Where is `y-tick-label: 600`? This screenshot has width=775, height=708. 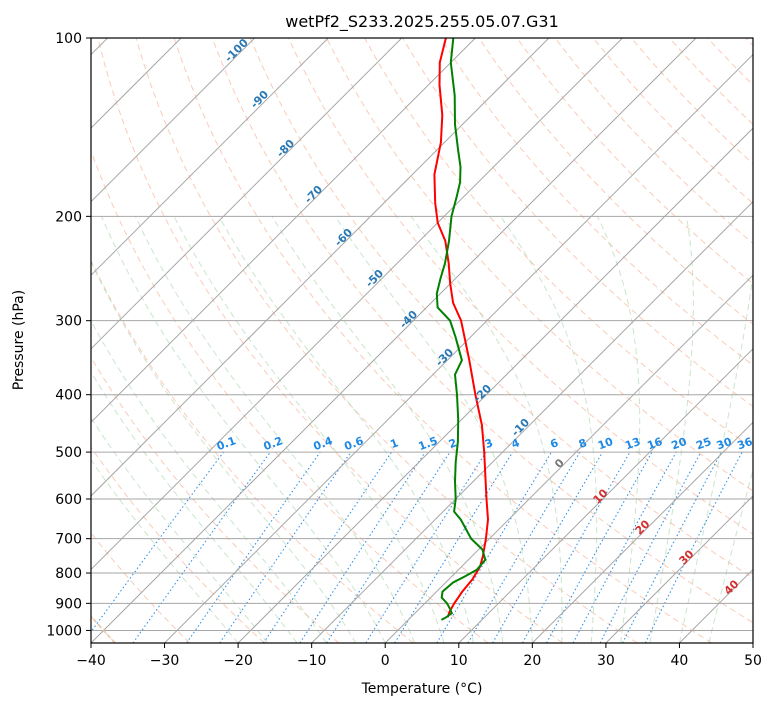 y-tick-label: 600 is located at coordinates (68, 500).